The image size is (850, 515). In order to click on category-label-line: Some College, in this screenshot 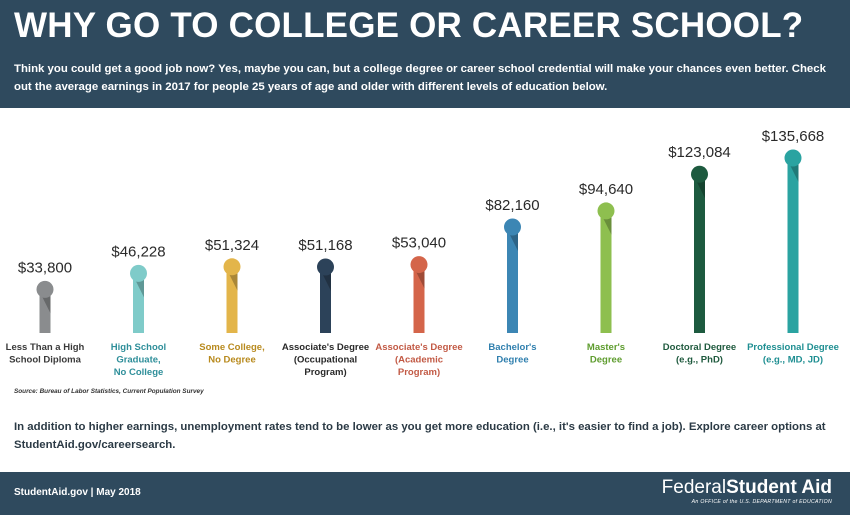, I will do `click(231, 347)`.